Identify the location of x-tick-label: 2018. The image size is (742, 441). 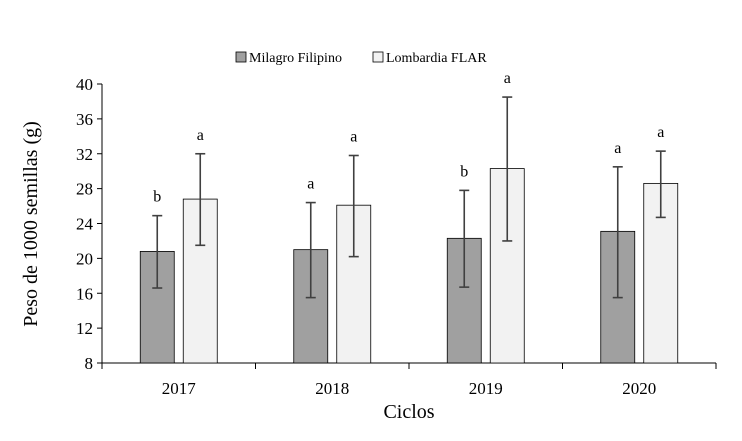
(332, 388).